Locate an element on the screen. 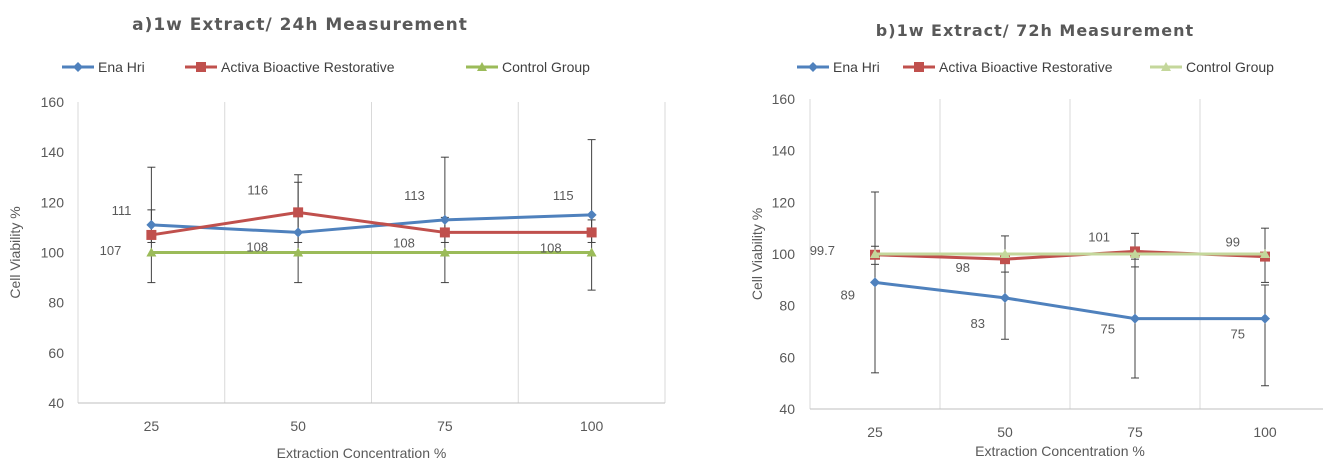 The height and width of the screenshot is (461, 1323). chart-title: a)1w Extract/ 24h Measurement is located at coordinates (300, 25).